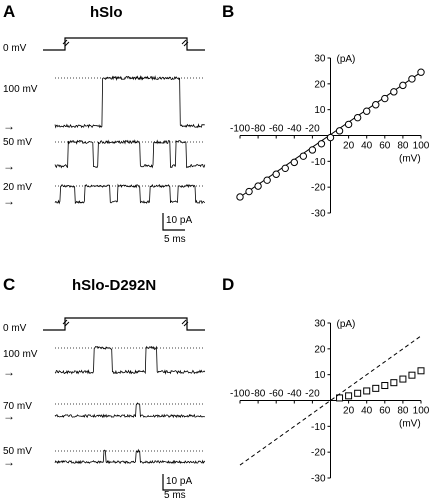 The height and width of the screenshot is (500, 435). Describe the element at coordinates (9, 416) in the screenshot. I see `closed-level-arrow-c-70: →` at that location.